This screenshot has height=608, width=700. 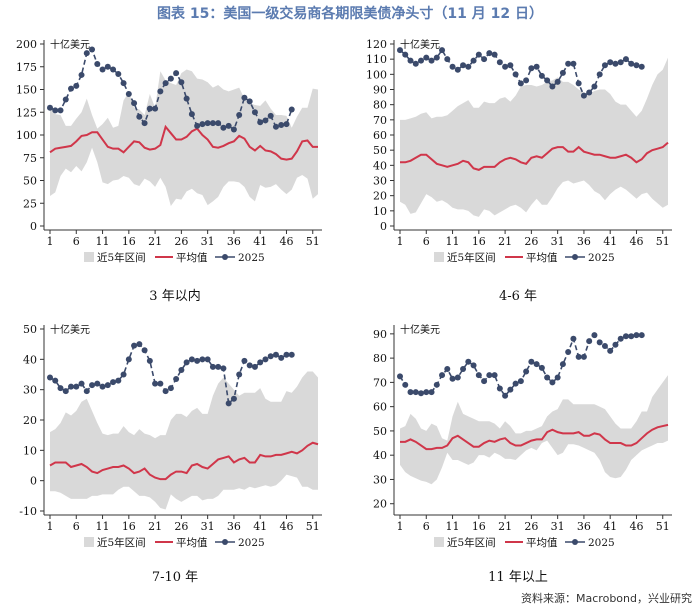 I want to click on y-tick-label: 70, so click(x=380, y=382).